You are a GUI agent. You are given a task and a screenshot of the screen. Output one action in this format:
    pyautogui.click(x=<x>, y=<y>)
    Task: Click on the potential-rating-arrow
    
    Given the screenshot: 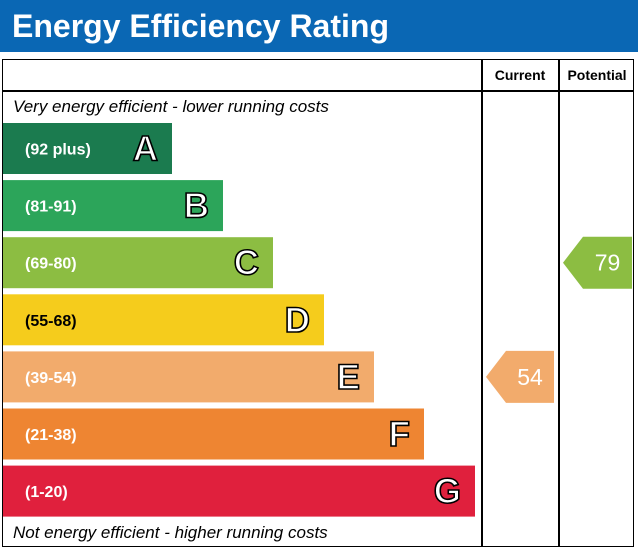 What is the action you would take?
    pyautogui.click(x=597, y=262)
    